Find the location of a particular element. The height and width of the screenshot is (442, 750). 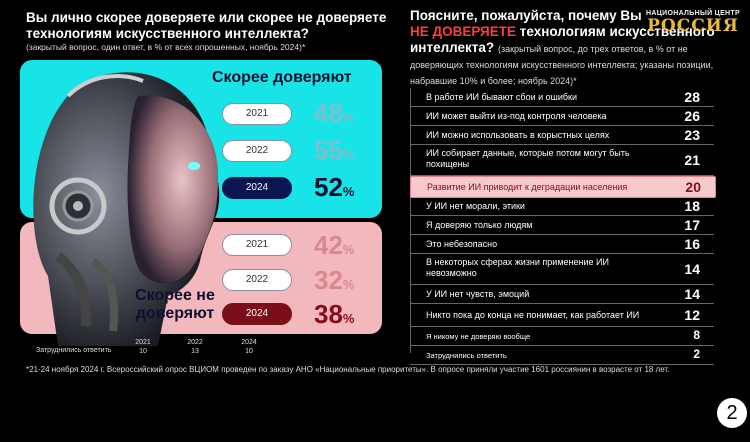

reason-label: Затруднились ответить is located at coordinates (466, 355).